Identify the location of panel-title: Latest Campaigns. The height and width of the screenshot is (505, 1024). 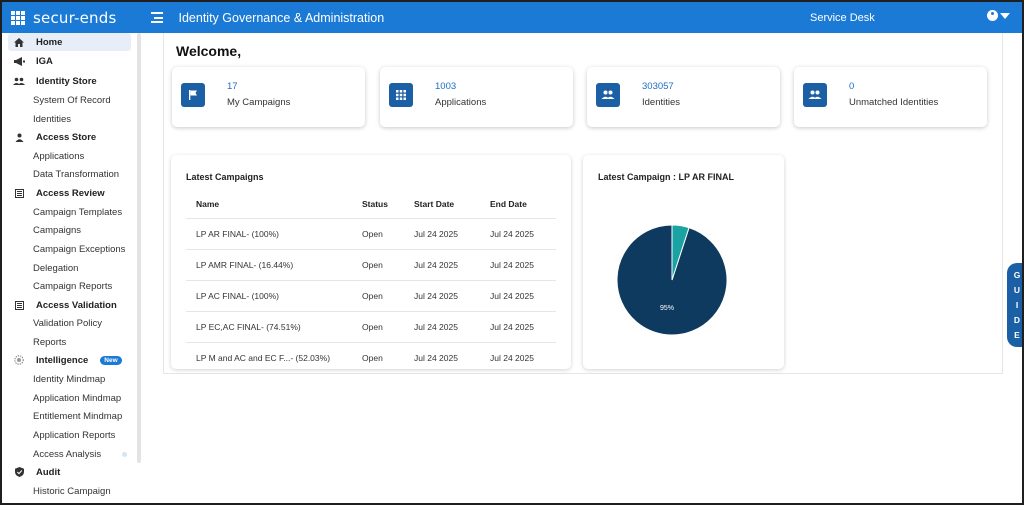
(225, 177).